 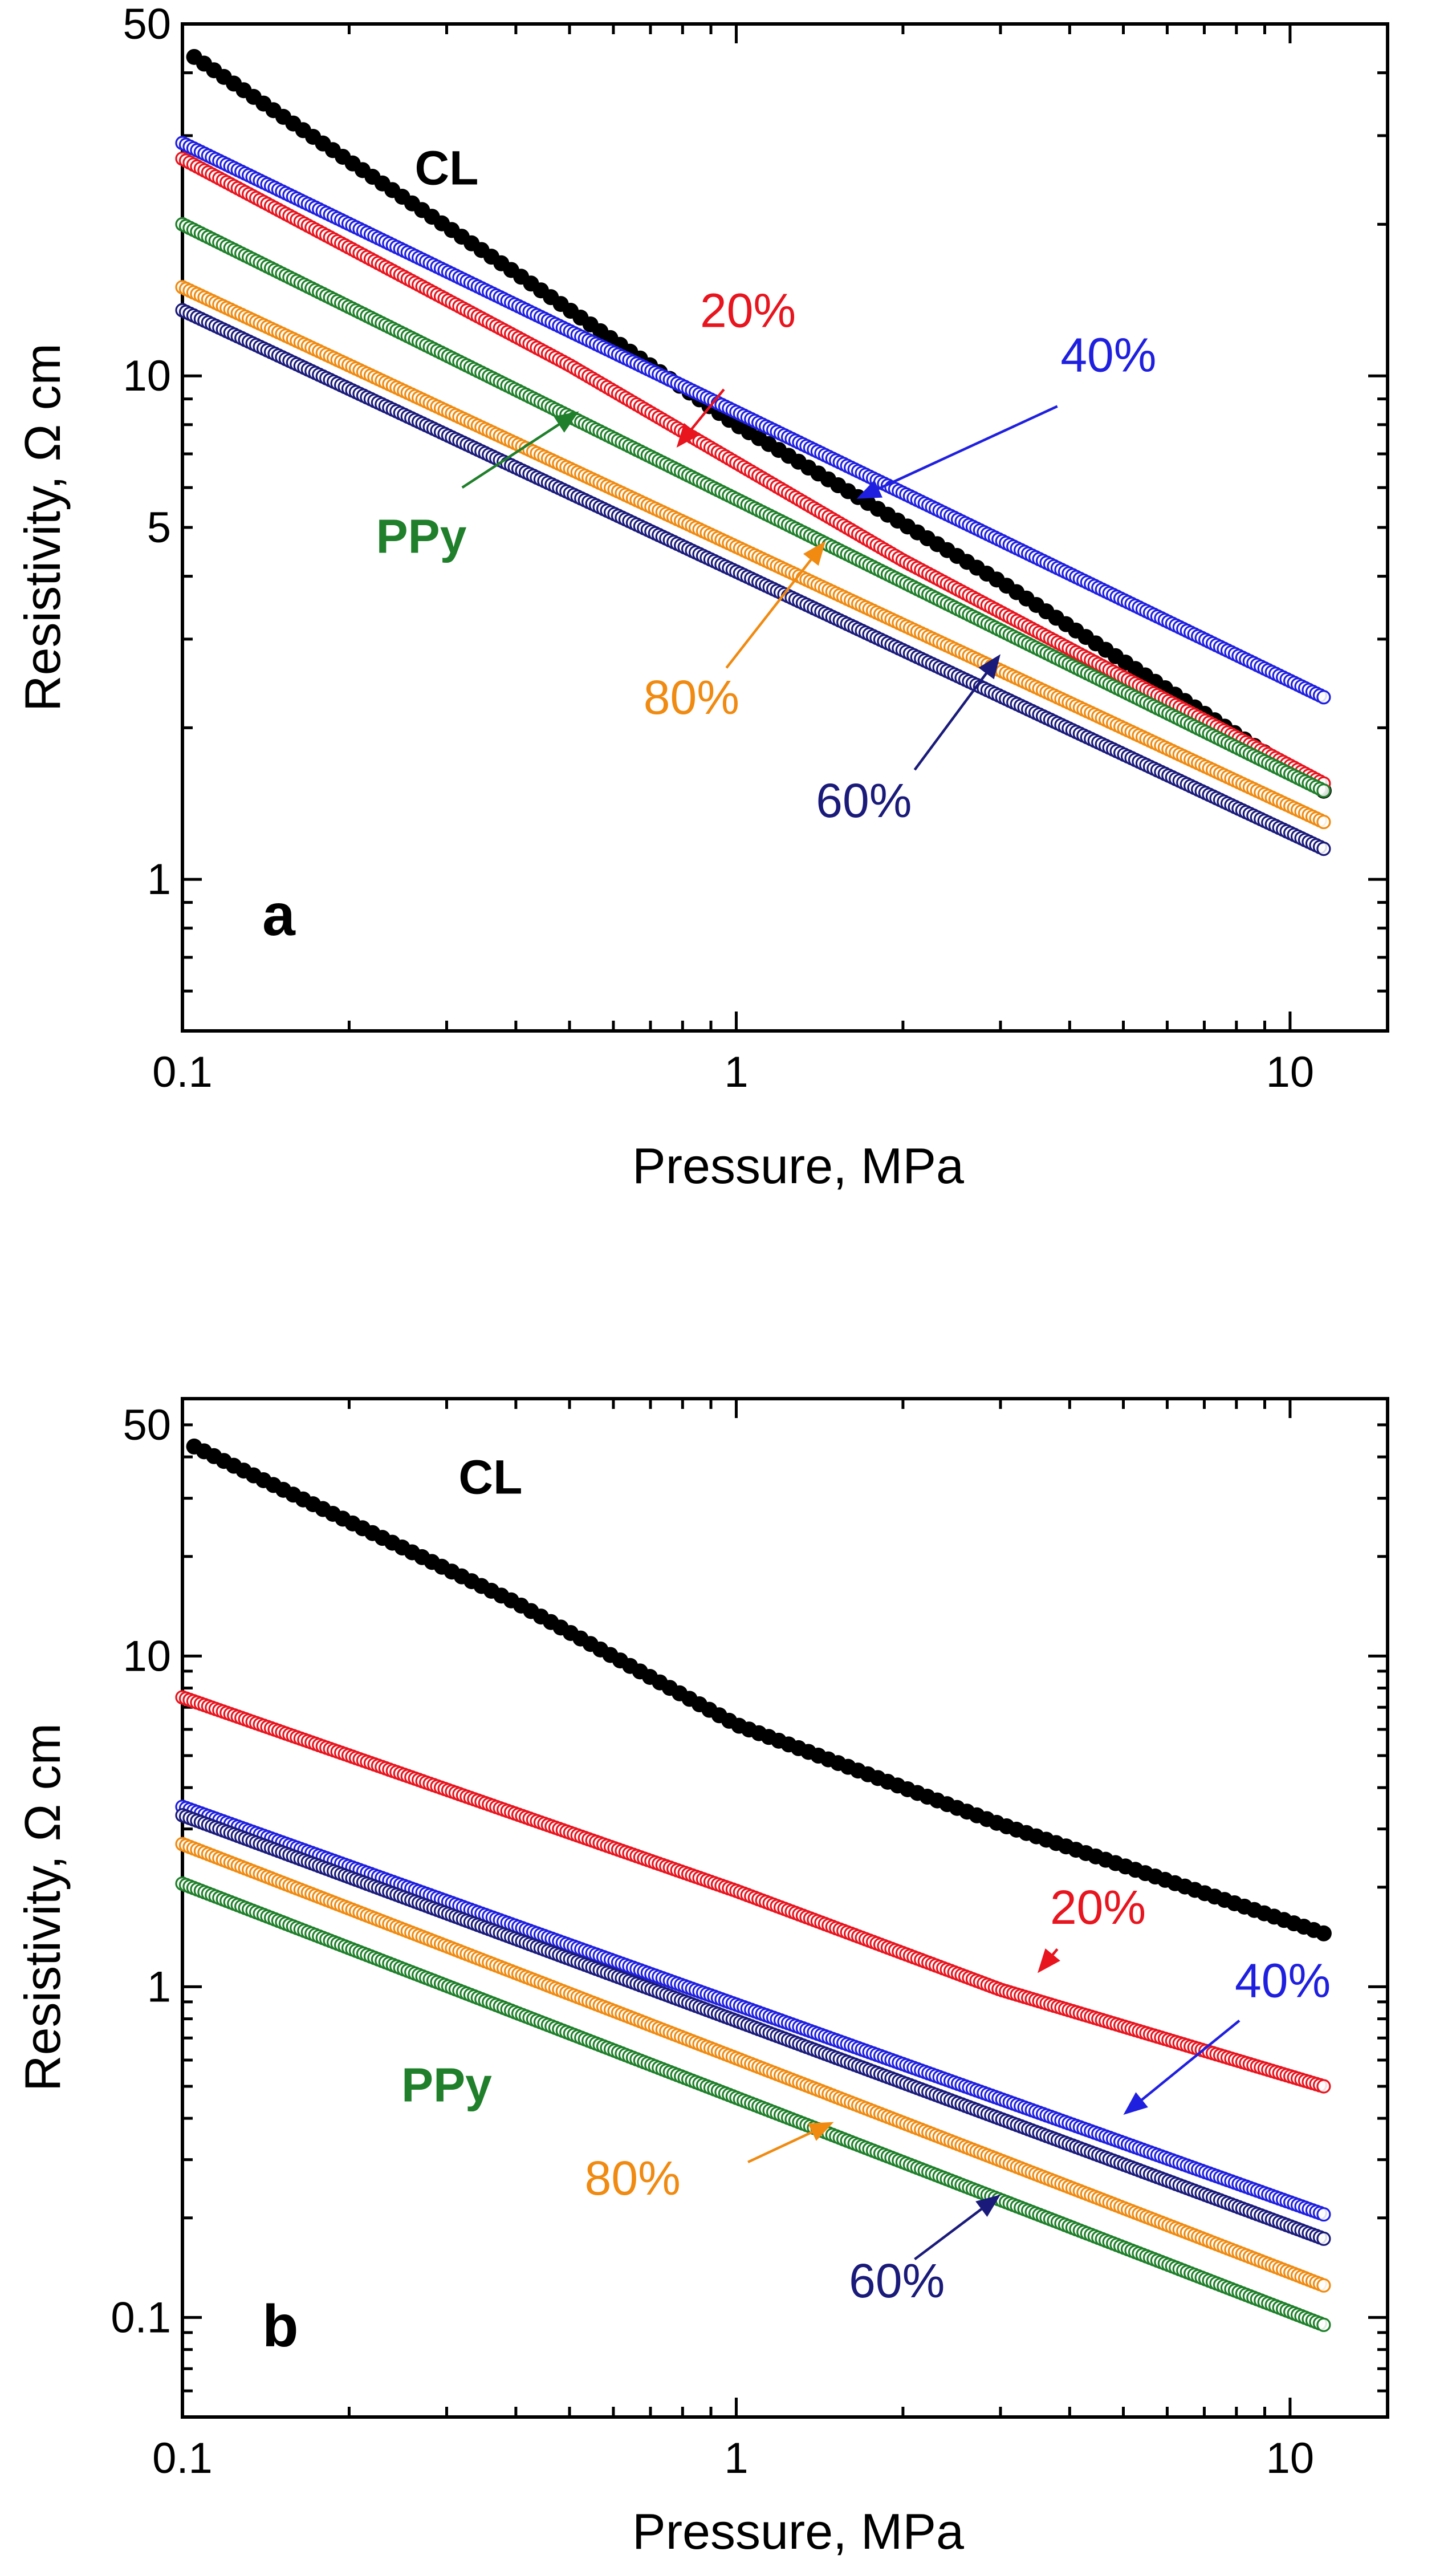 I want to click on panel-b-series-80pct, so click(x=753, y=2065).